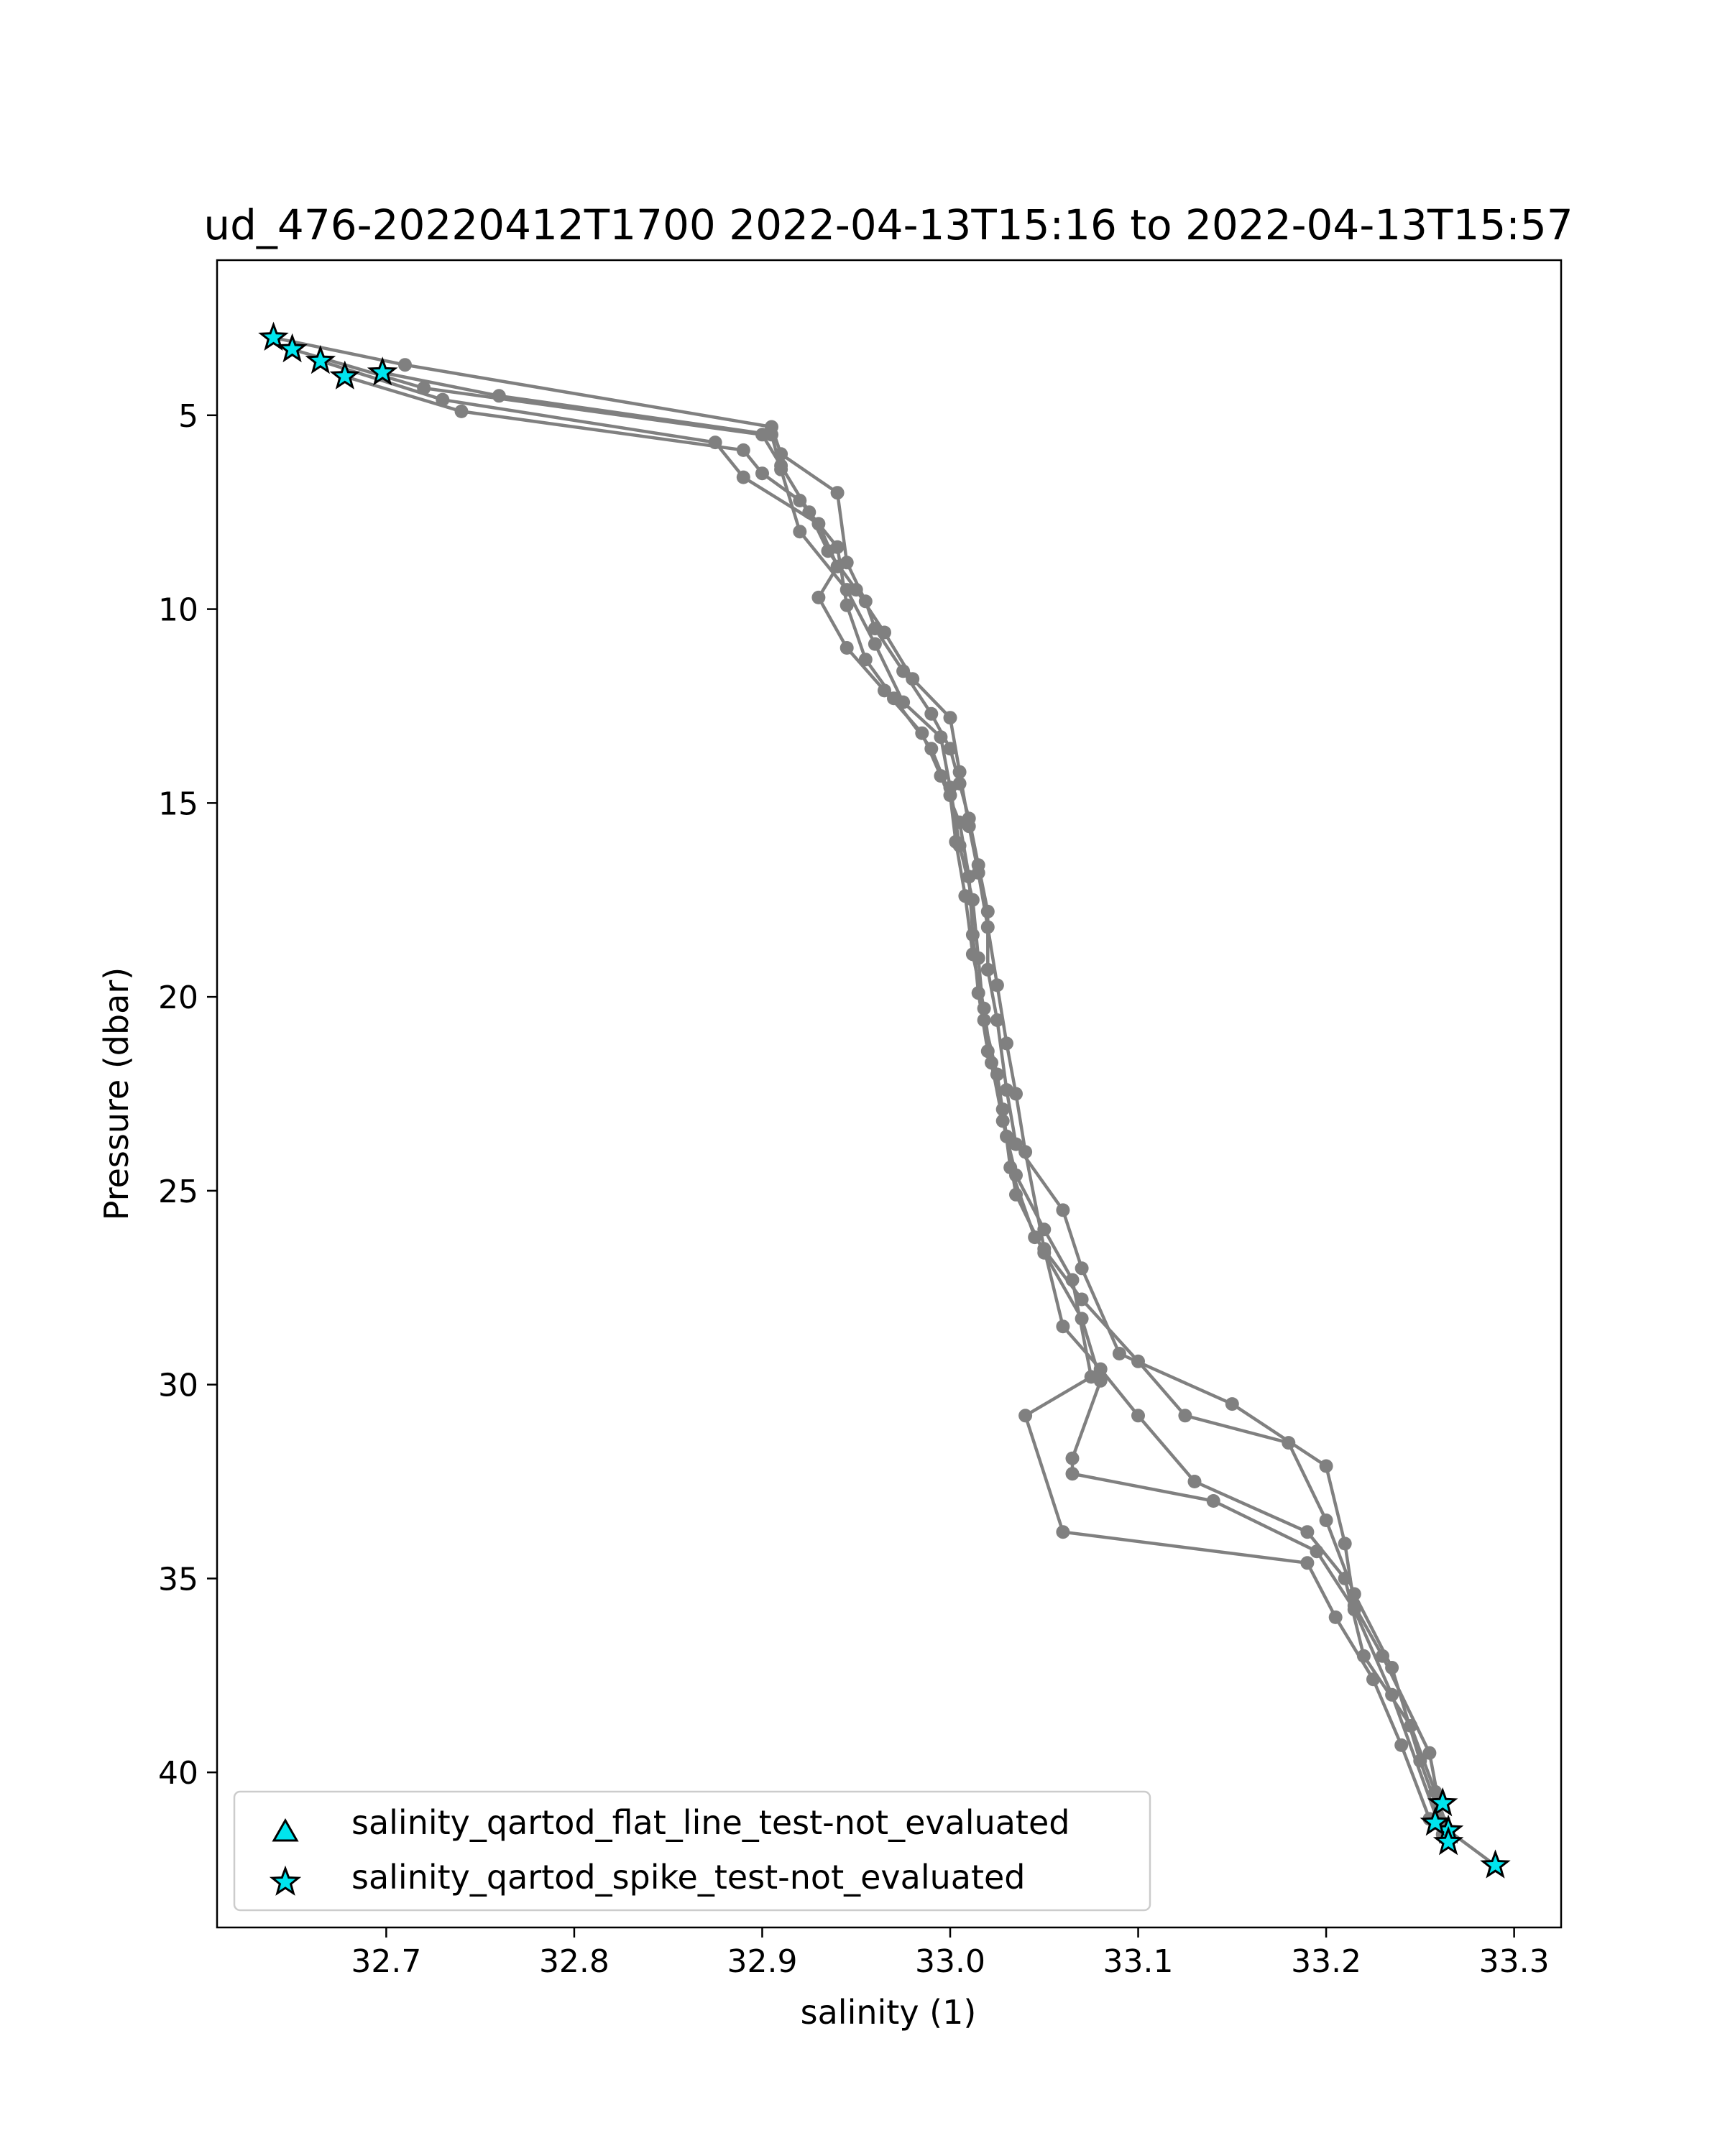  Describe the element at coordinates (285, 1830) in the screenshot. I see `legend-triangle-marker` at that location.